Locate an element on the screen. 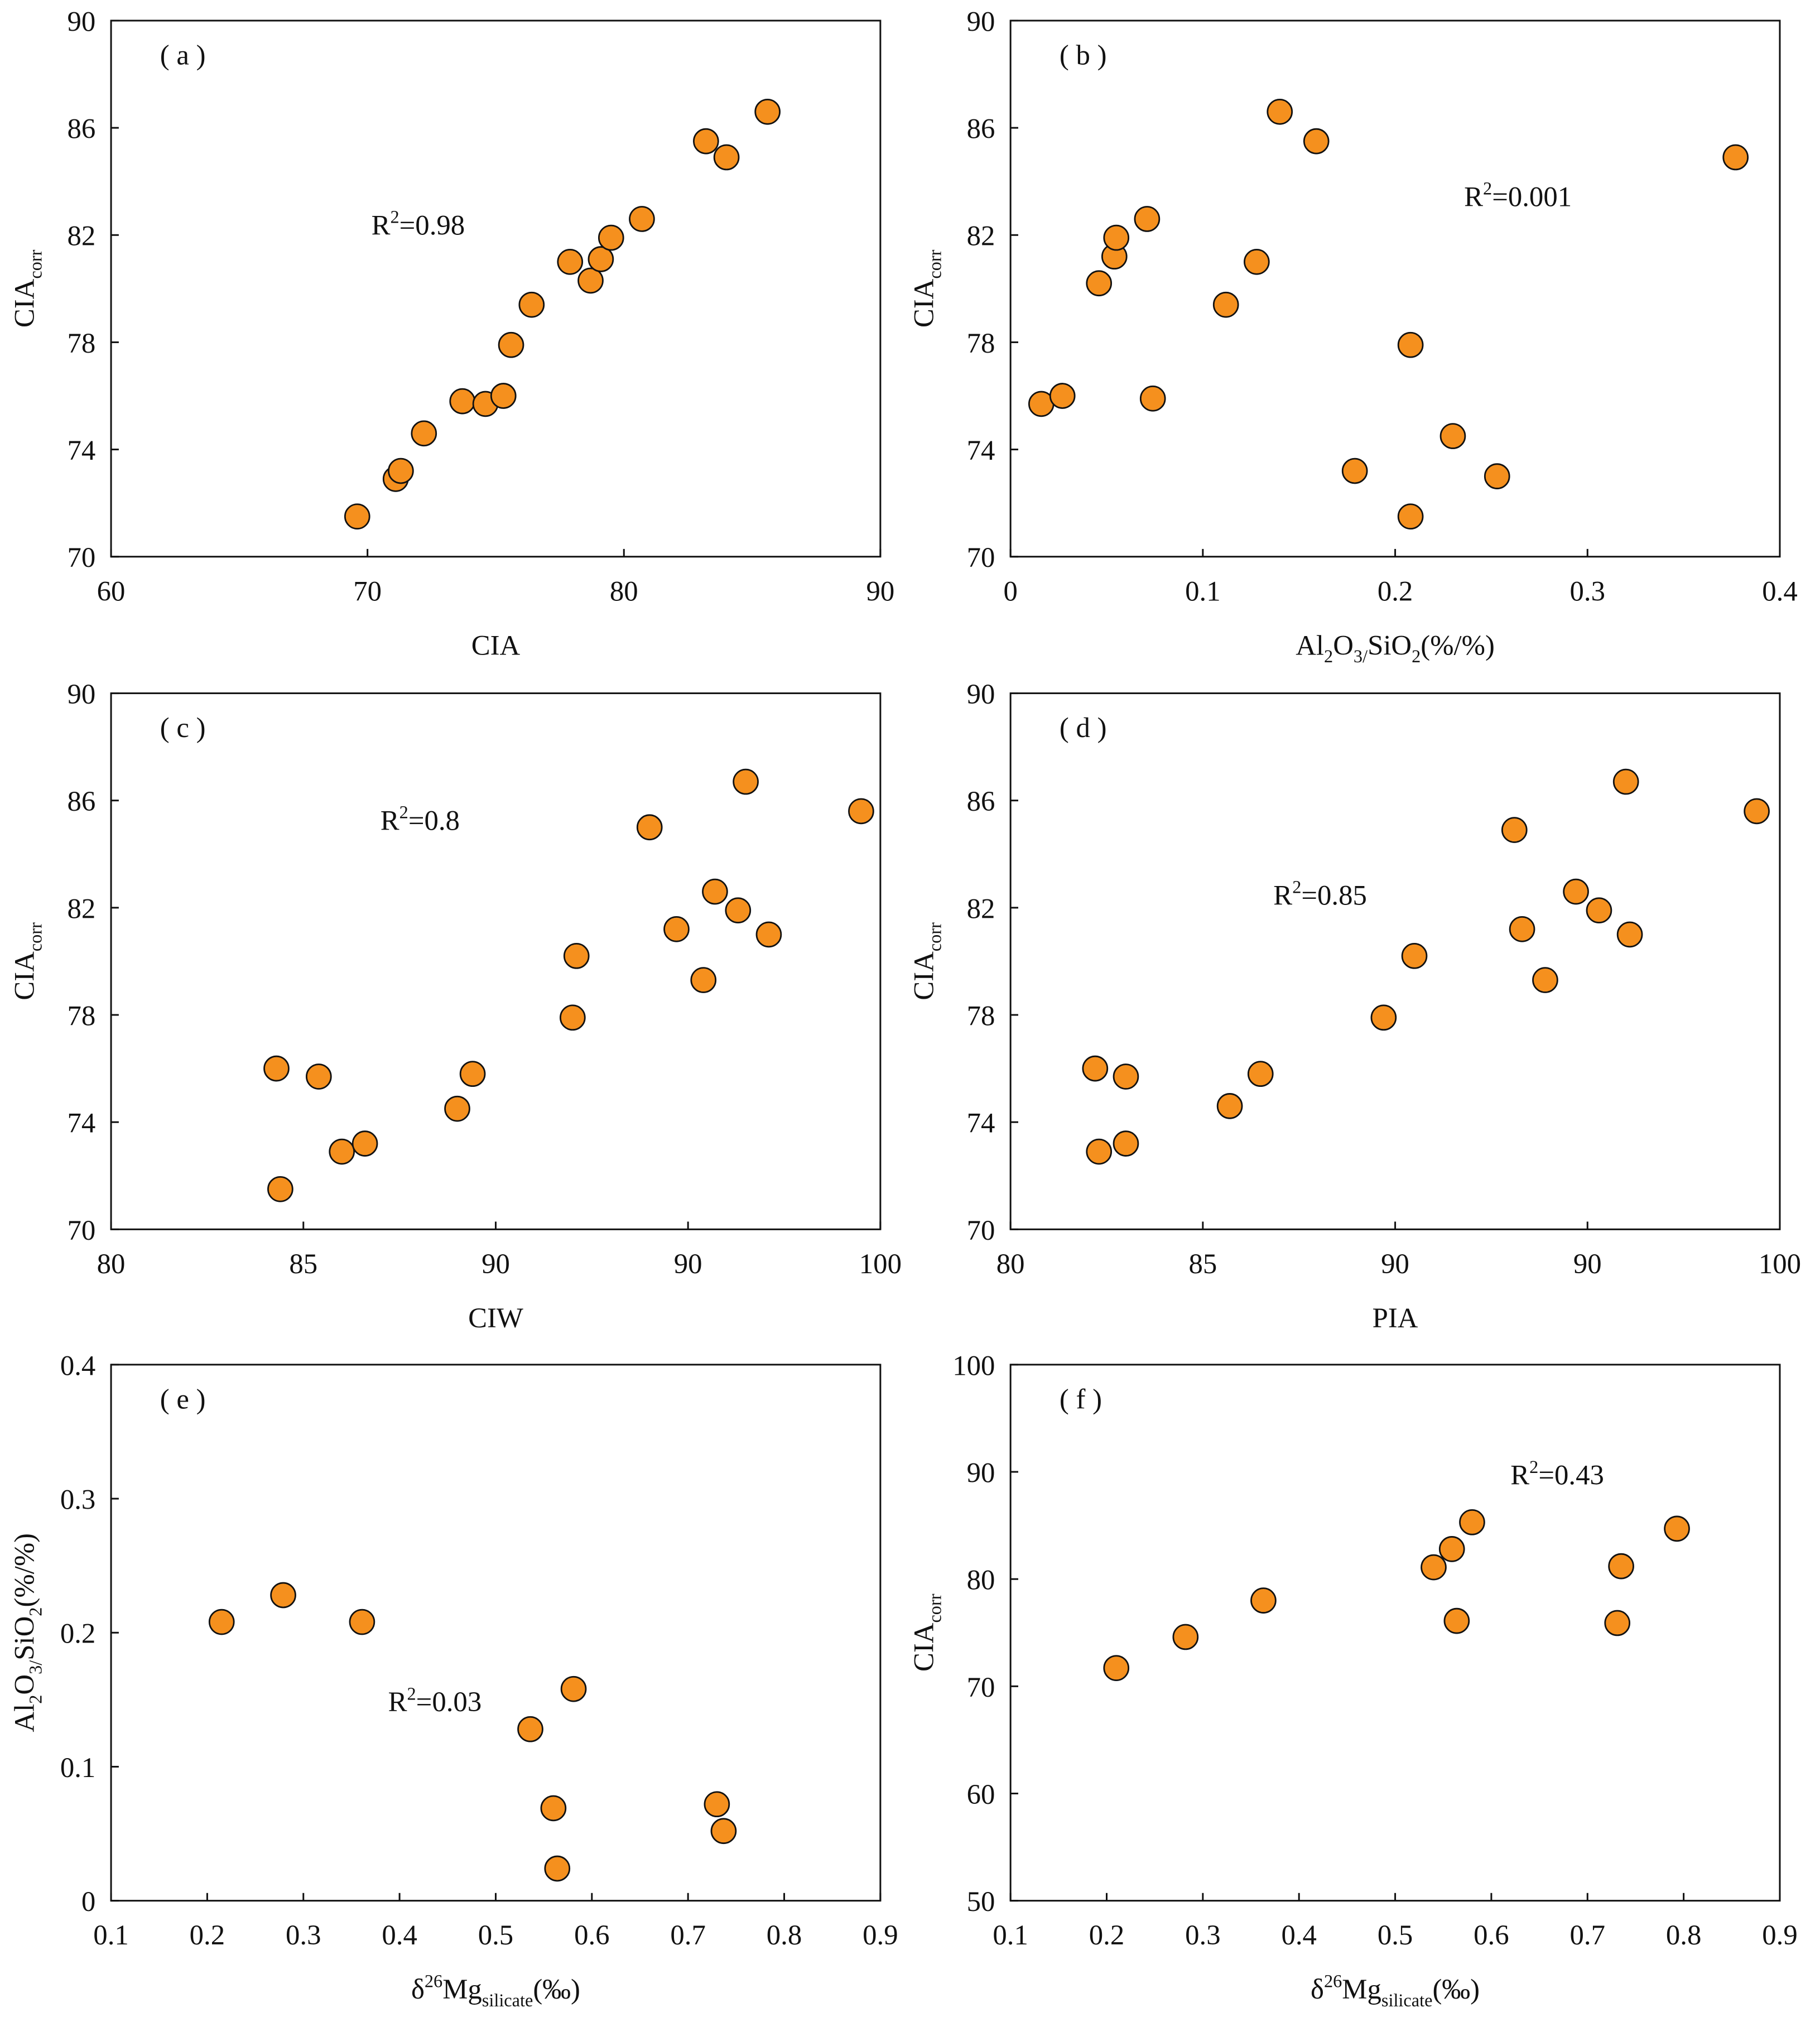  panel-label: ( d ) is located at coordinates (1083, 727).